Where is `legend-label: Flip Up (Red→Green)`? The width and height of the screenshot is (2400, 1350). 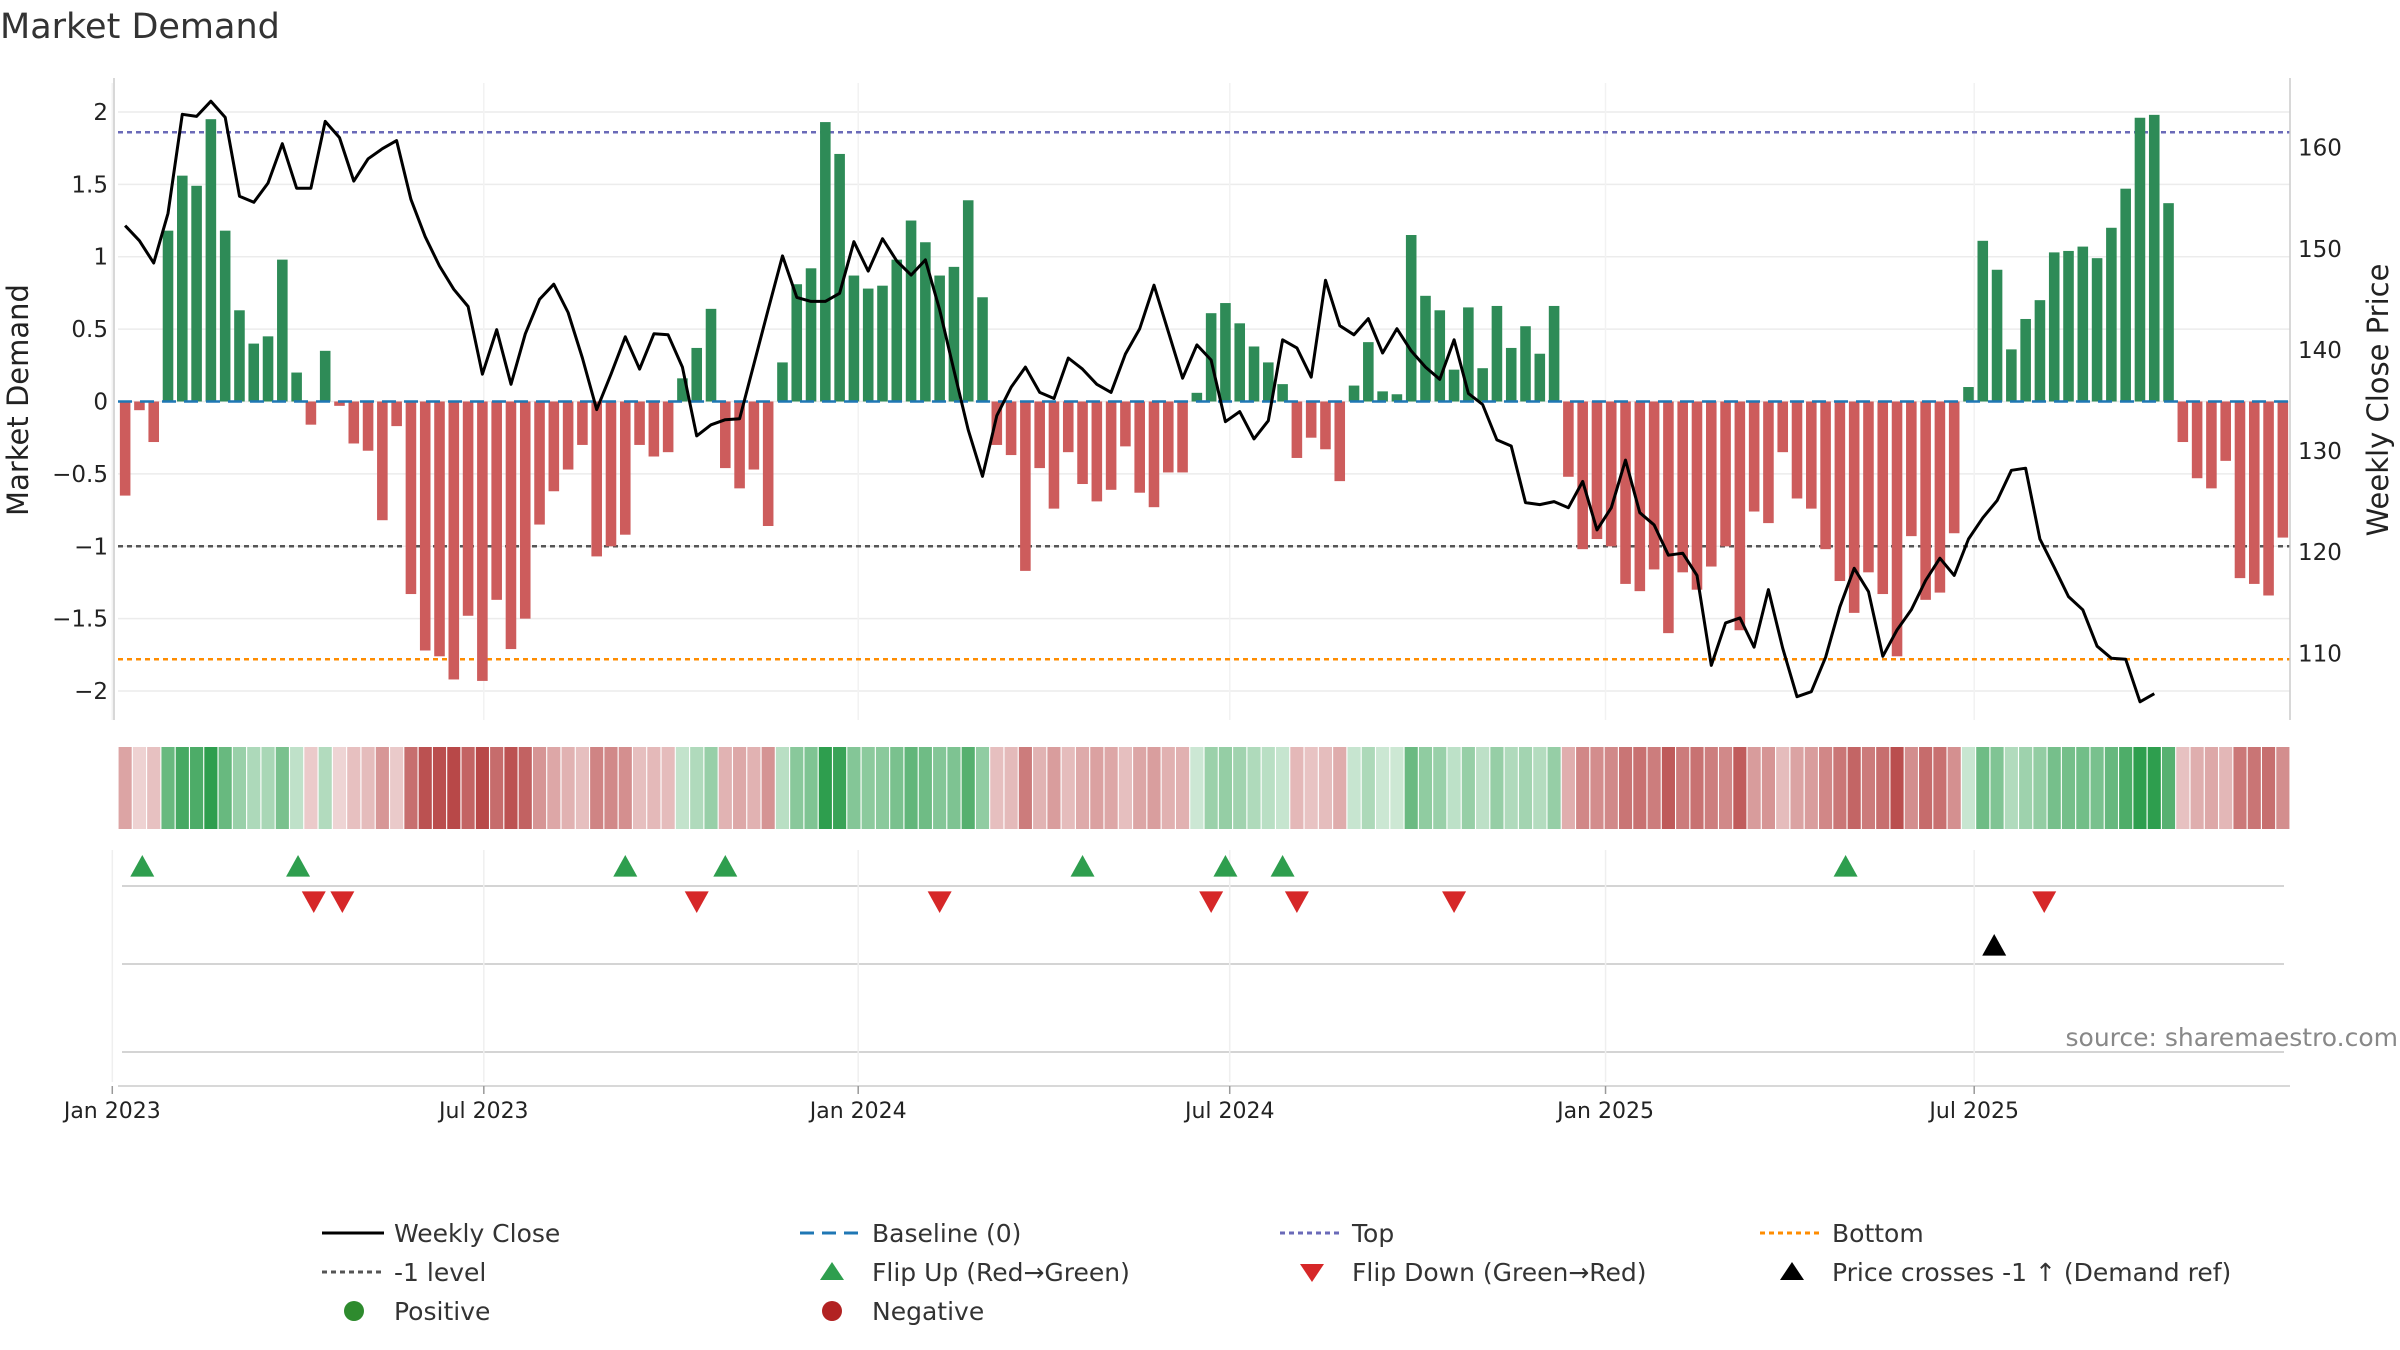
legend-label: Flip Up (Red→Green) is located at coordinates (1001, 1272).